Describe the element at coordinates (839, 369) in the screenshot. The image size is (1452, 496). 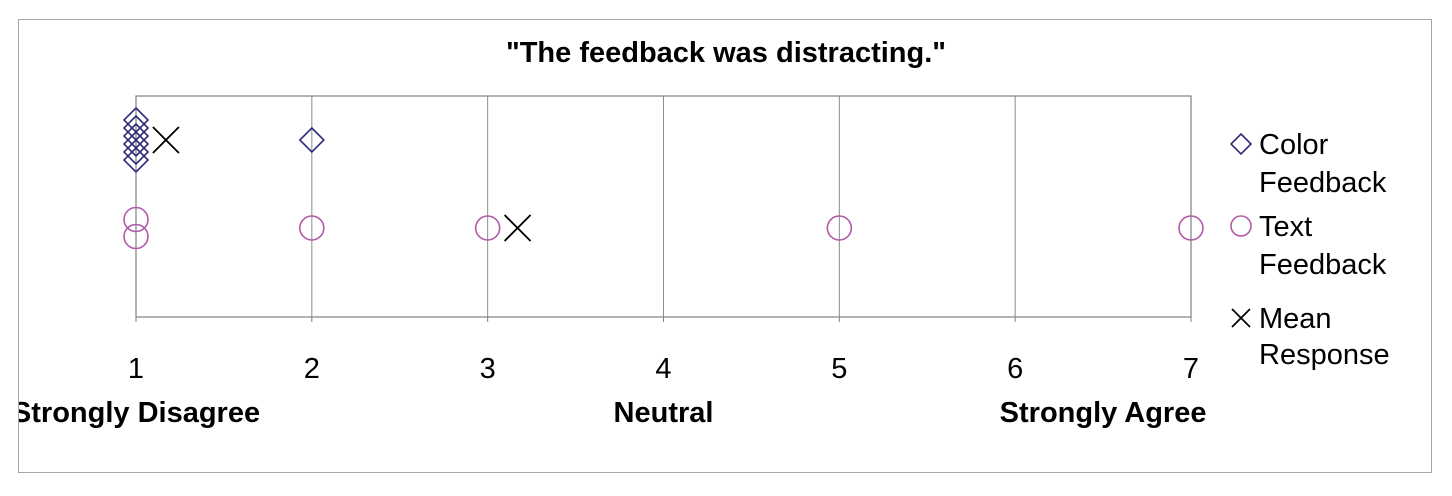
I see `tick-label-5: 5` at that location.